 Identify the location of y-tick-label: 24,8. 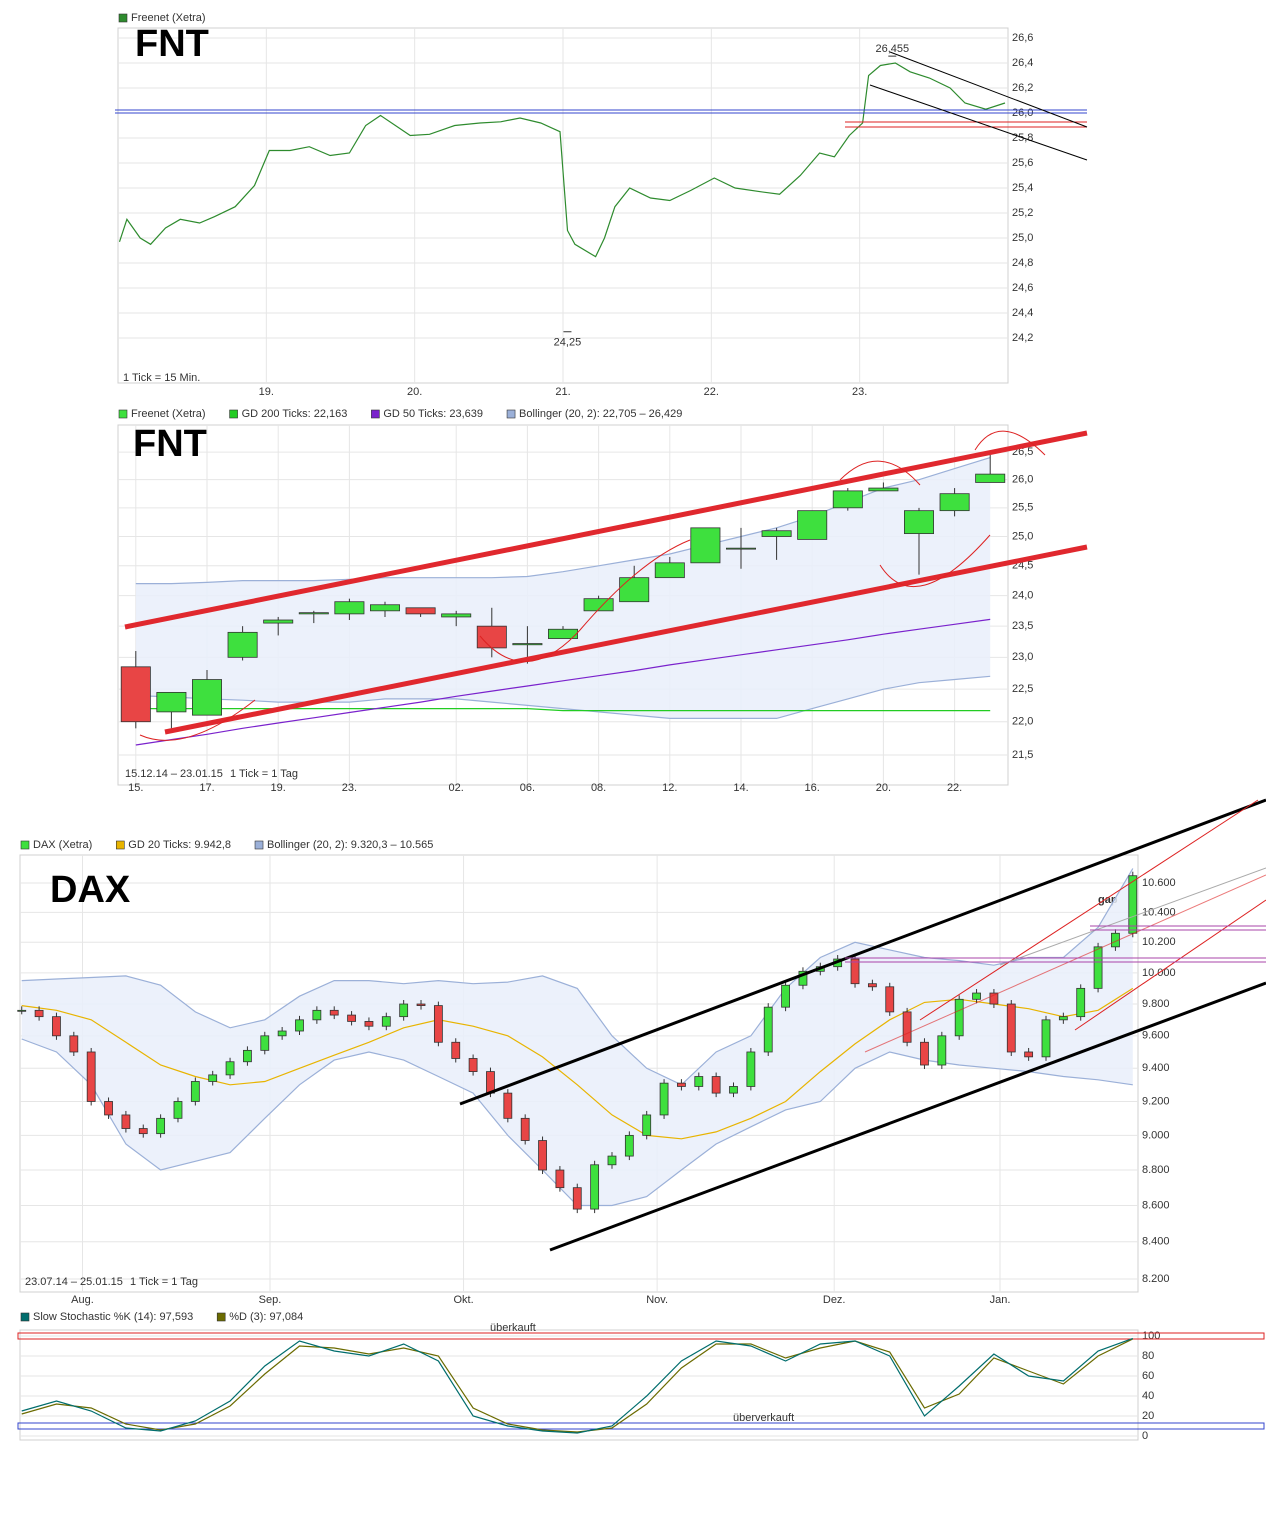
(1022, 263).